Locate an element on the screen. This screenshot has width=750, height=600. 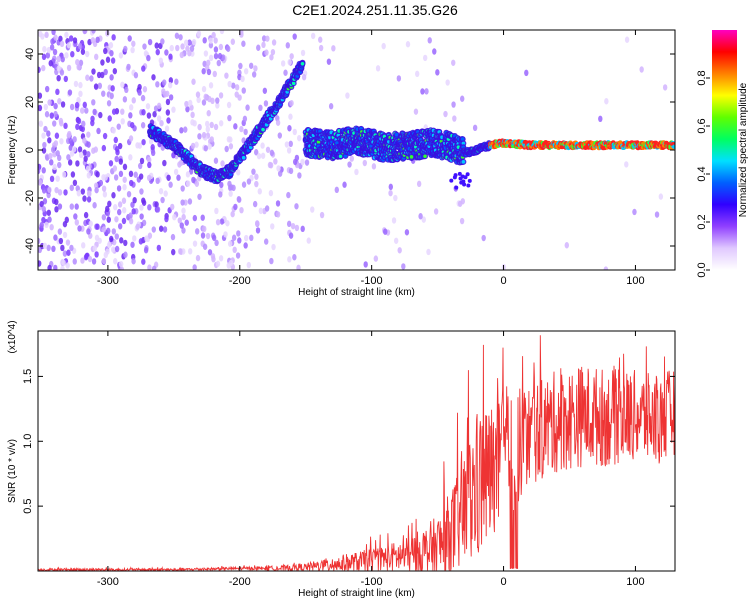
y-tick-label: -40 is located at coordinates (30, 246).